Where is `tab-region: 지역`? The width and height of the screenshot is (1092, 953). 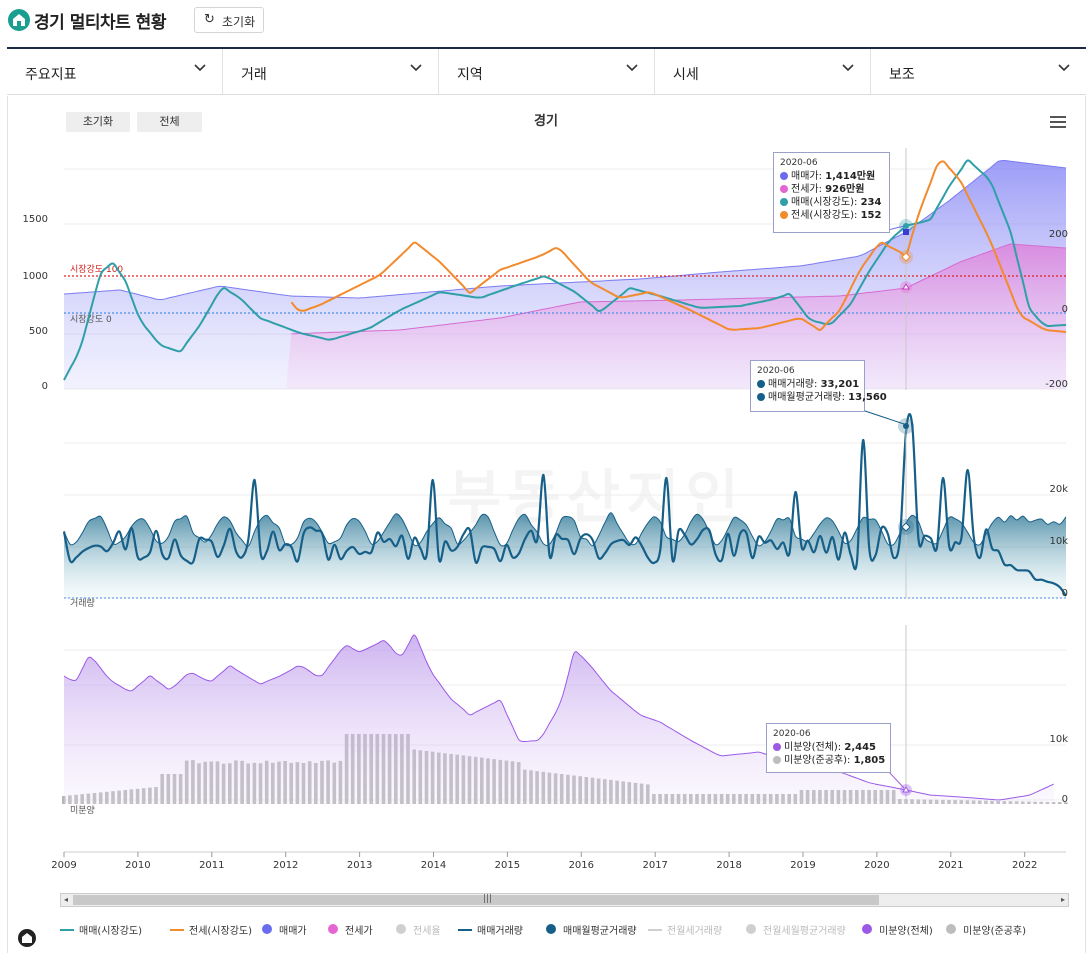
tab-region: 지역 is located at coordinates (547, 71).